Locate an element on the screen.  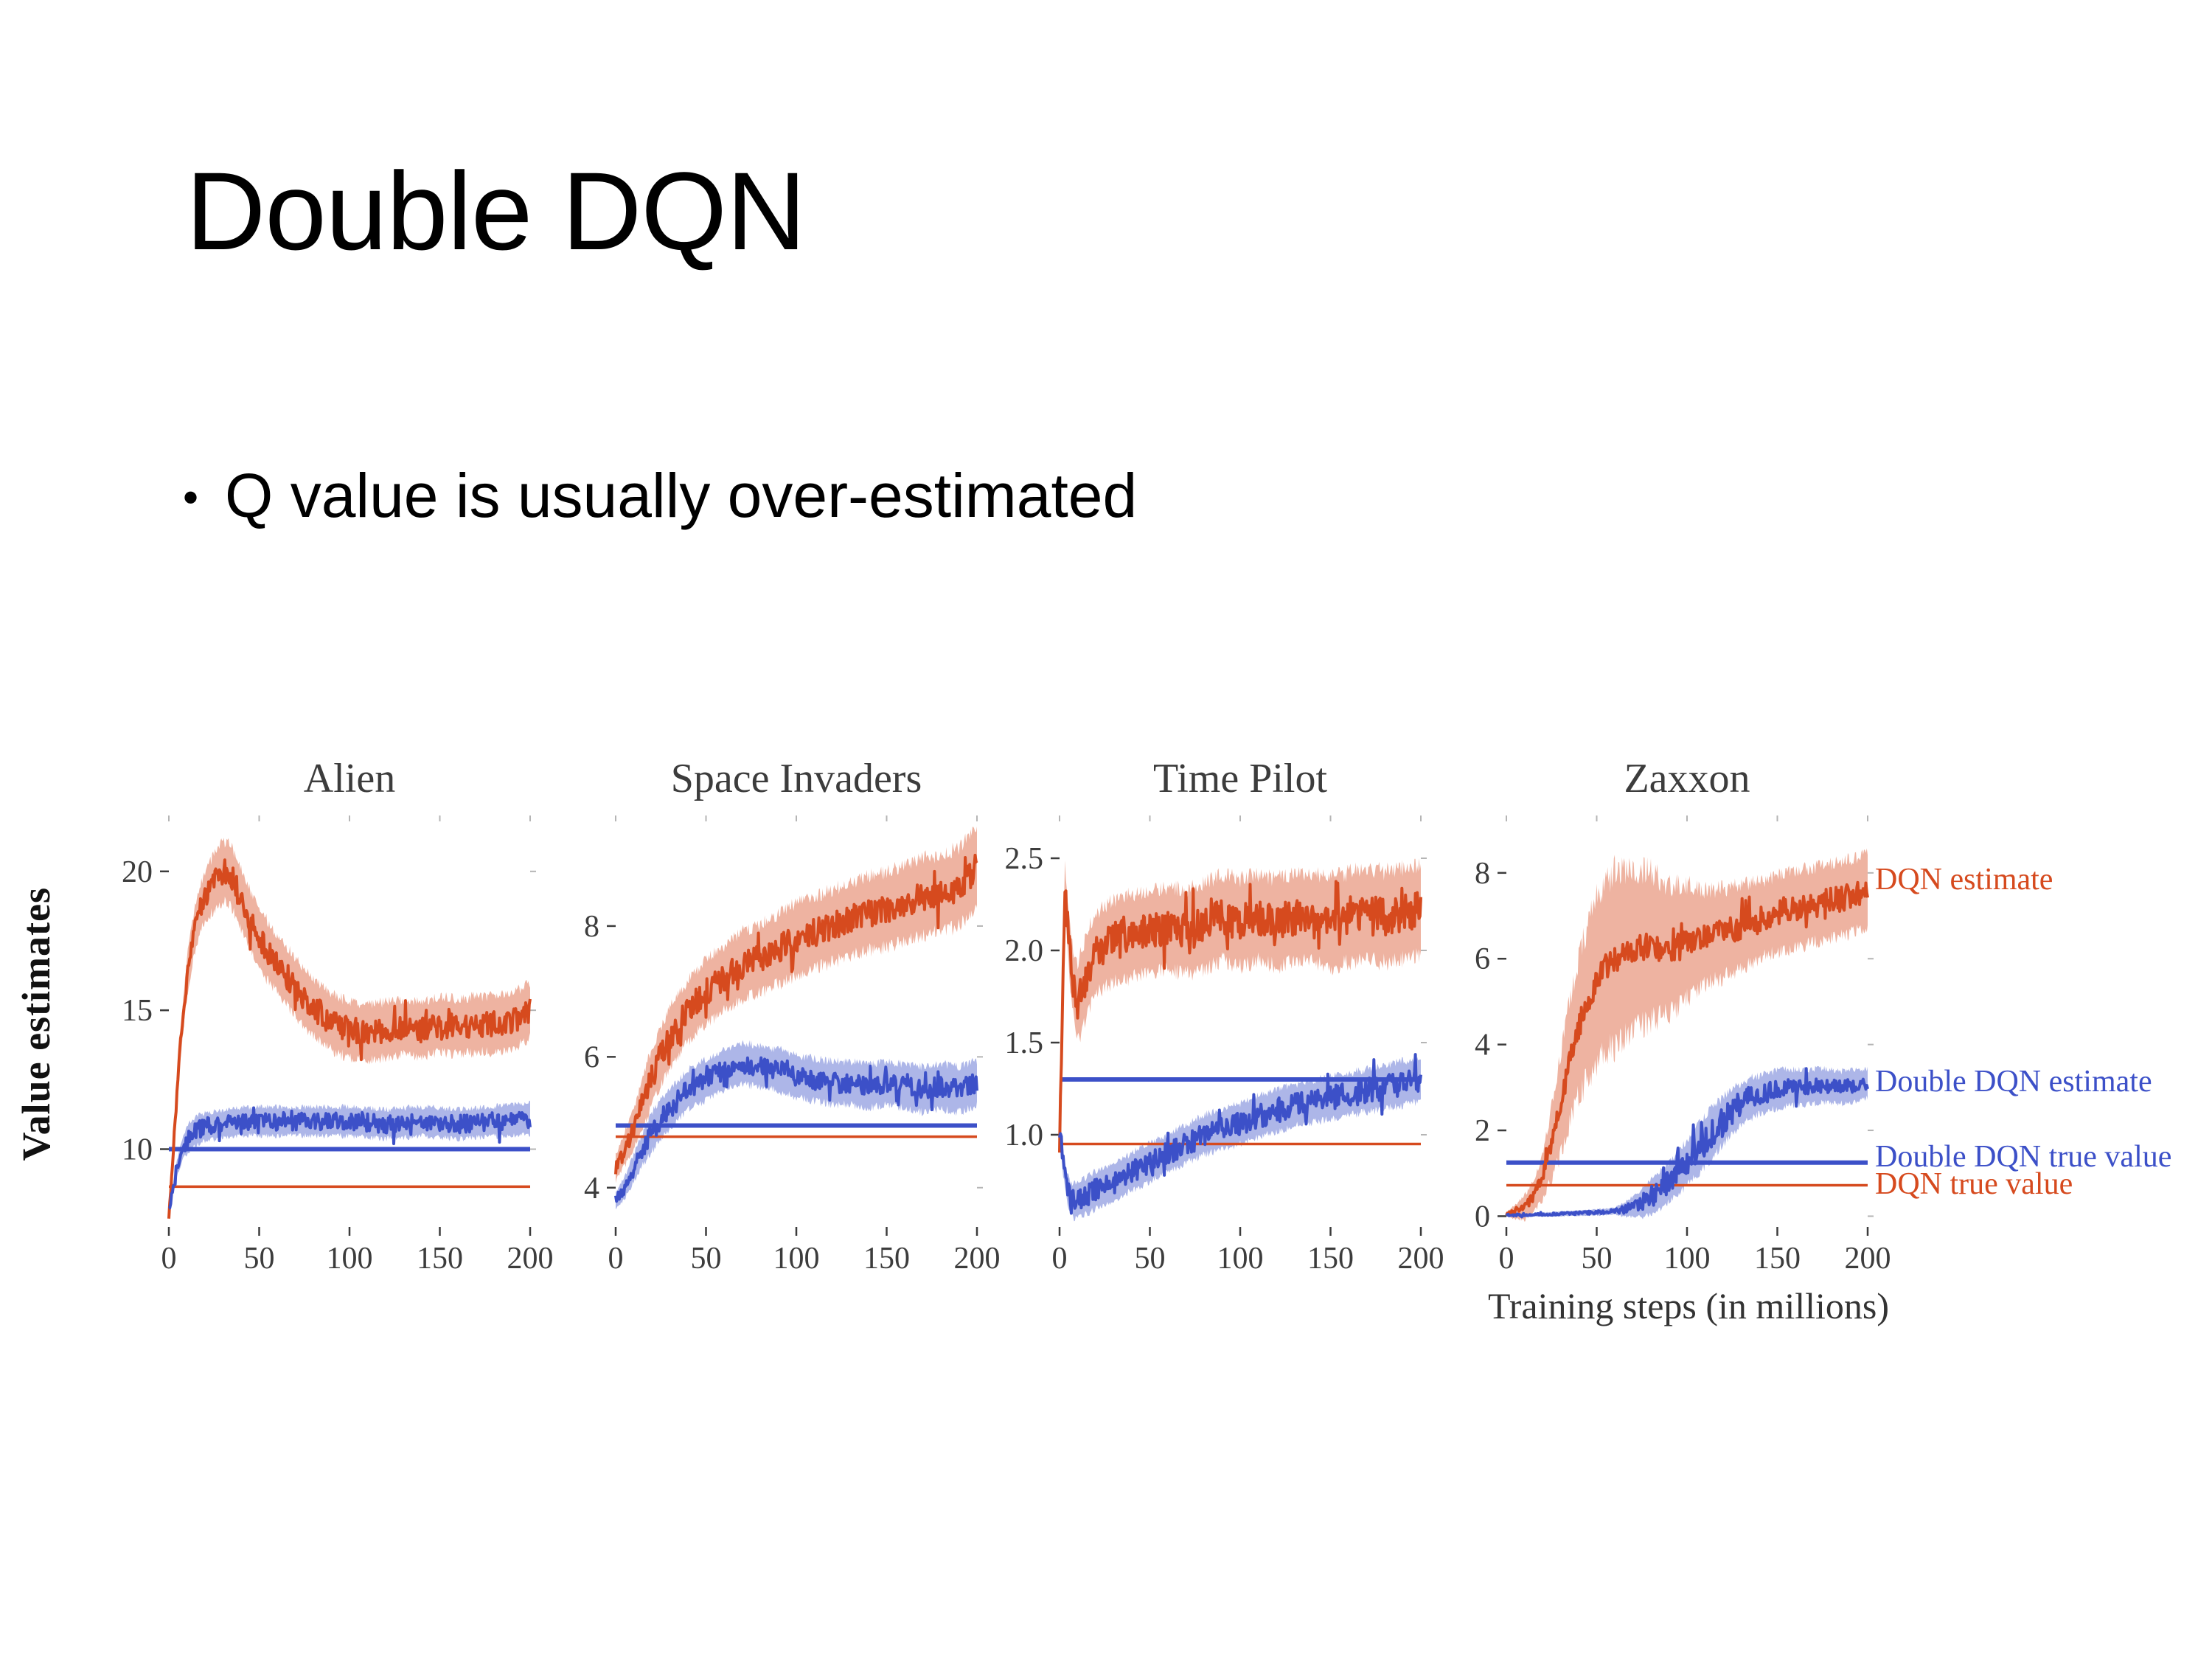
slide-title: Double DQN is located at coordinates (496, 211).